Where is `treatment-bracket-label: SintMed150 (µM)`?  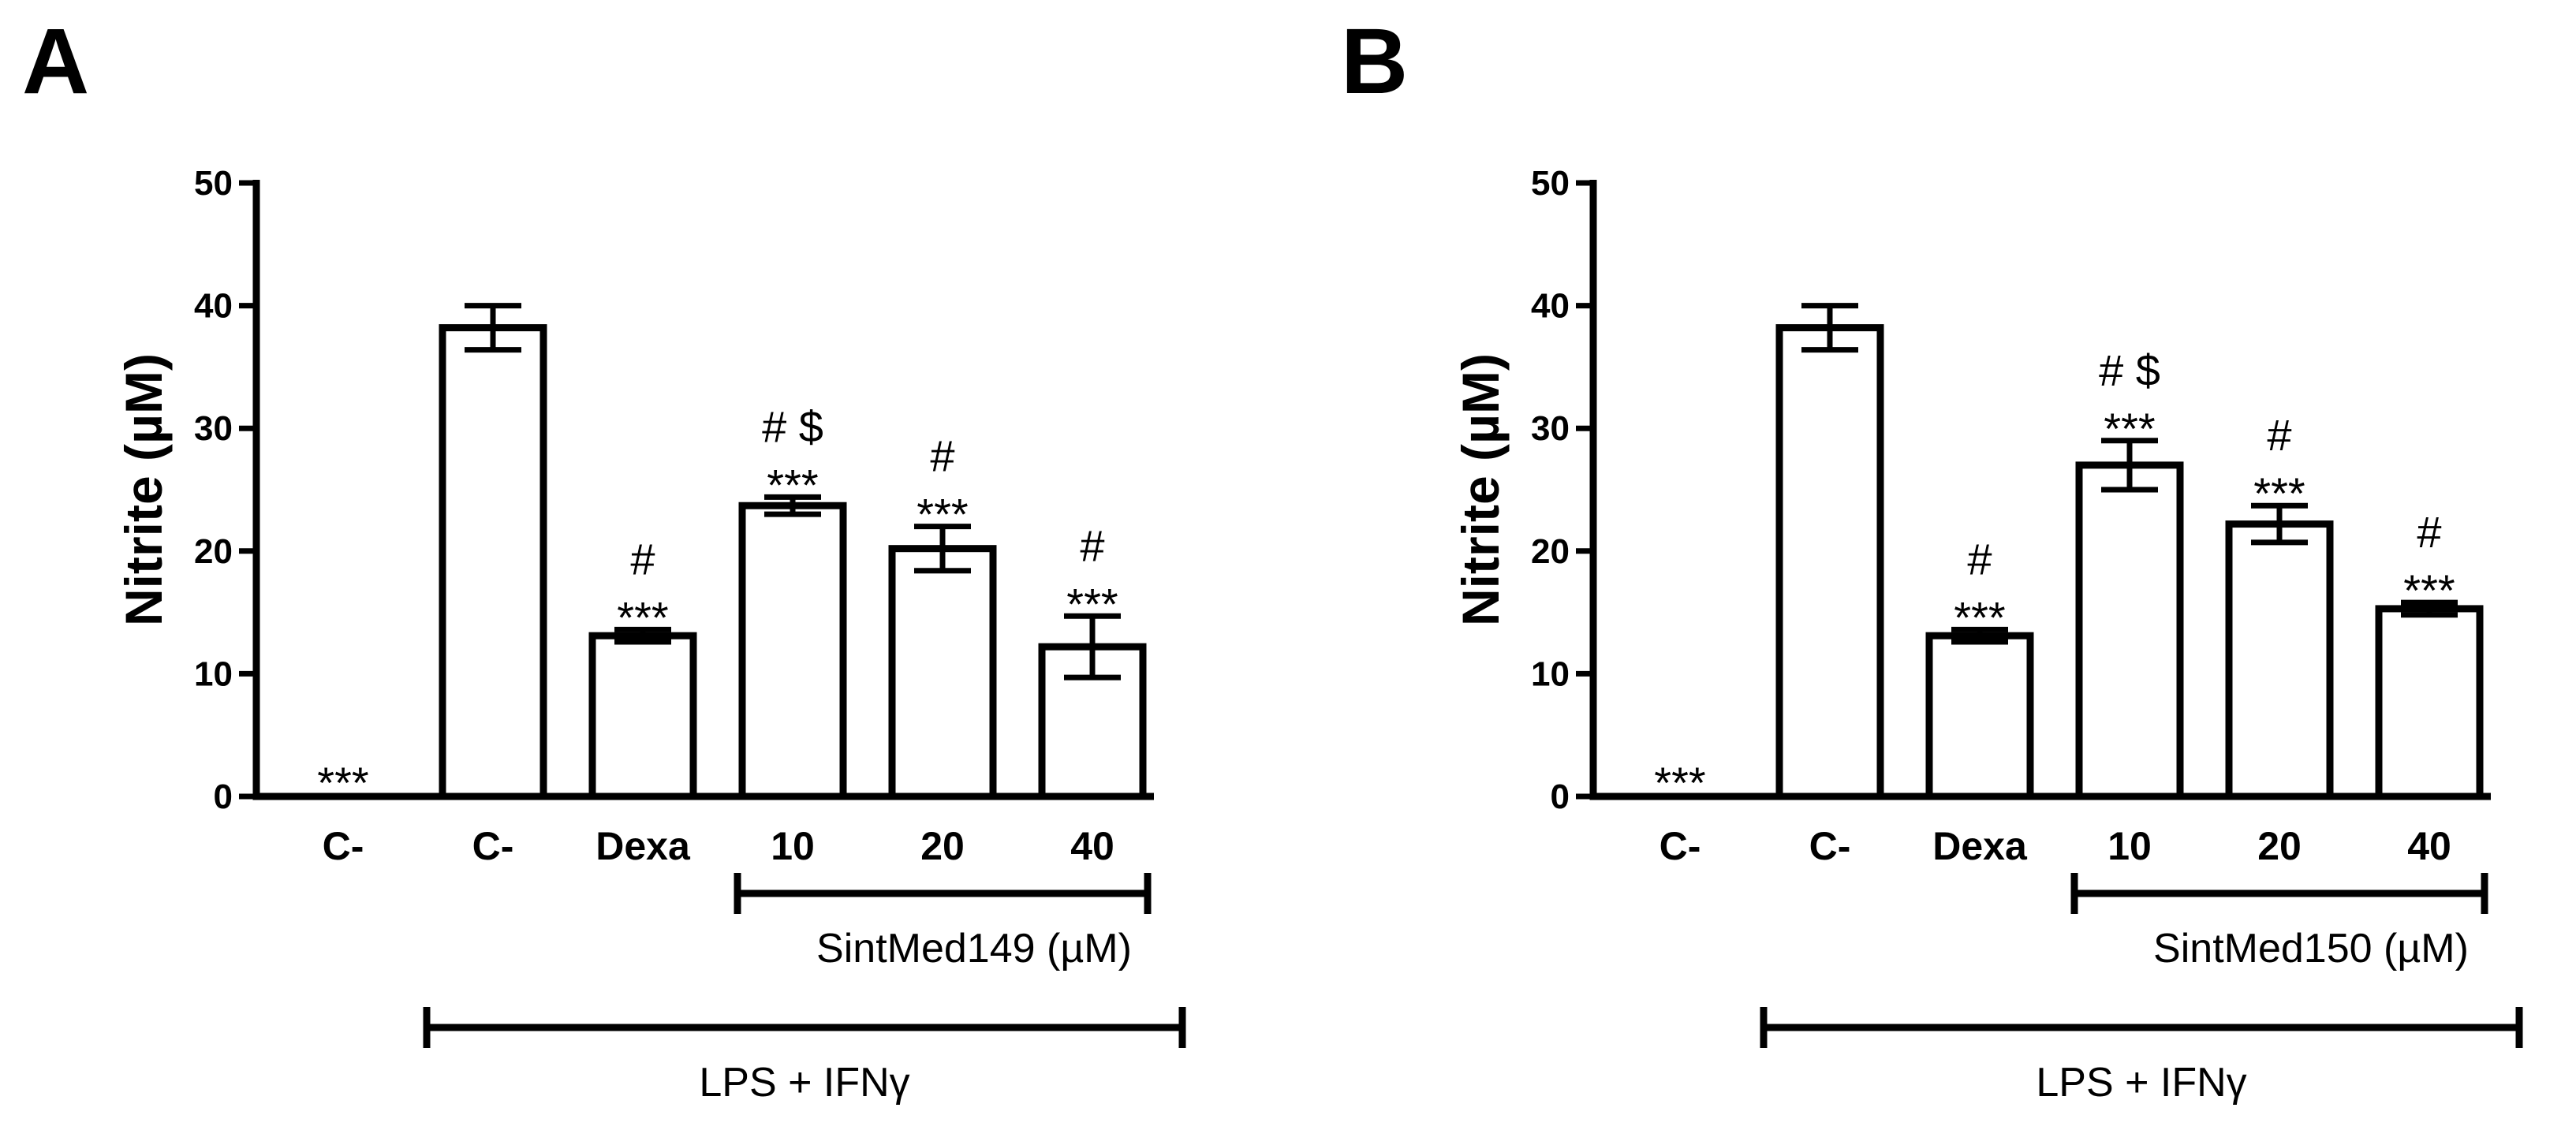 treatment-bracket-label: SintMed150 (µM) is located at coordinates (2311, 949).